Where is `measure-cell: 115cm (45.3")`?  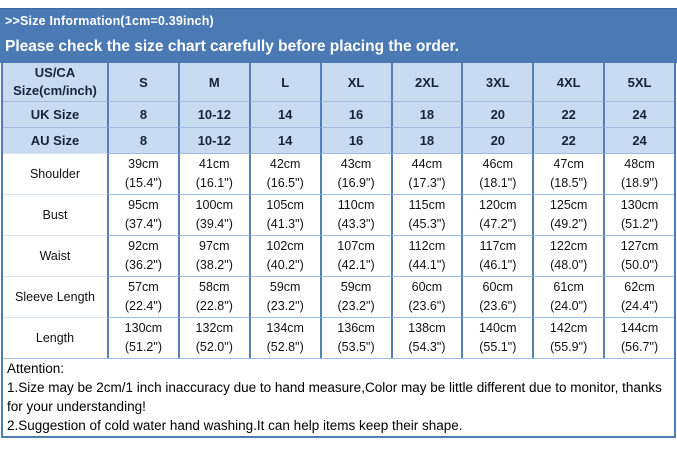 measure-cell: 115cm (45.3") is located at coordinates (426, 214).